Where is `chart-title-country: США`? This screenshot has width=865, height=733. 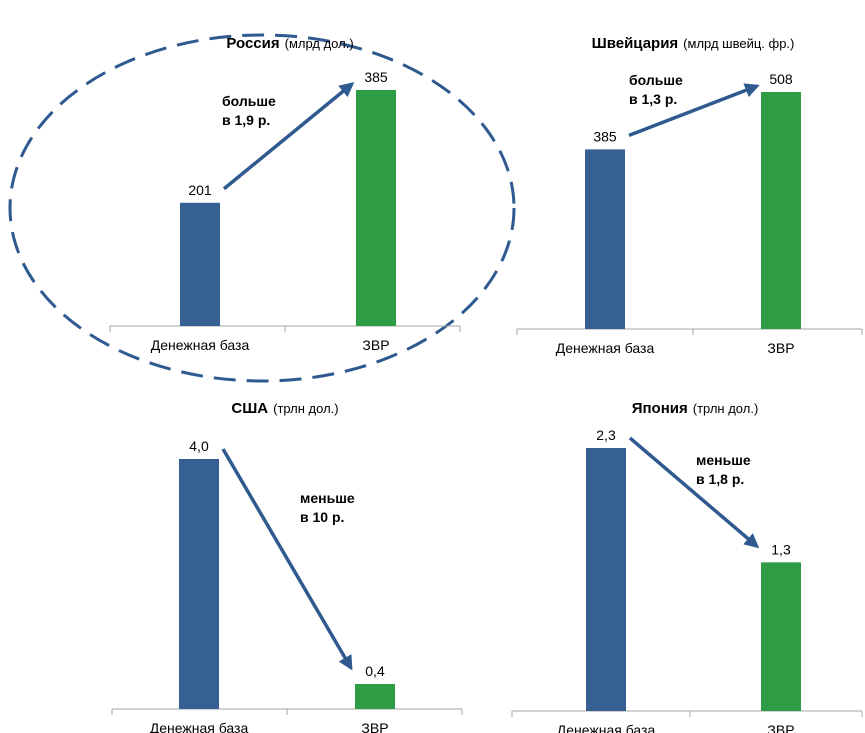
chart-title-country: США is located at coordinates (249, 408).